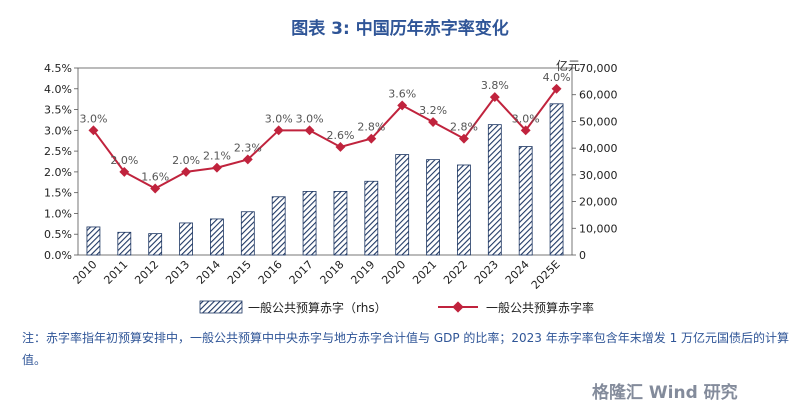  I want to click on left-tick-label: 4.0%, so click(58, 89).